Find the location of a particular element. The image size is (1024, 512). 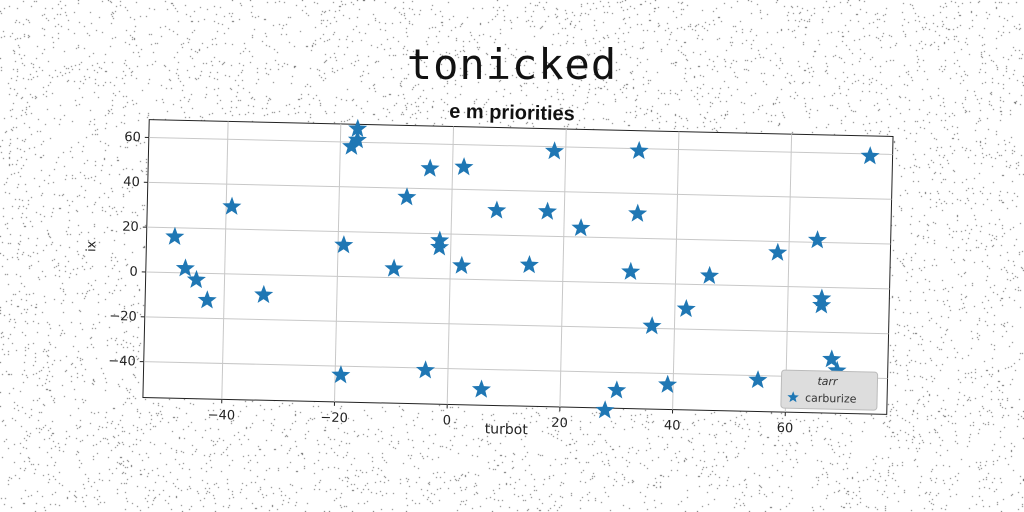

y-tick-label: 0 is located at coordinates (133, 272).